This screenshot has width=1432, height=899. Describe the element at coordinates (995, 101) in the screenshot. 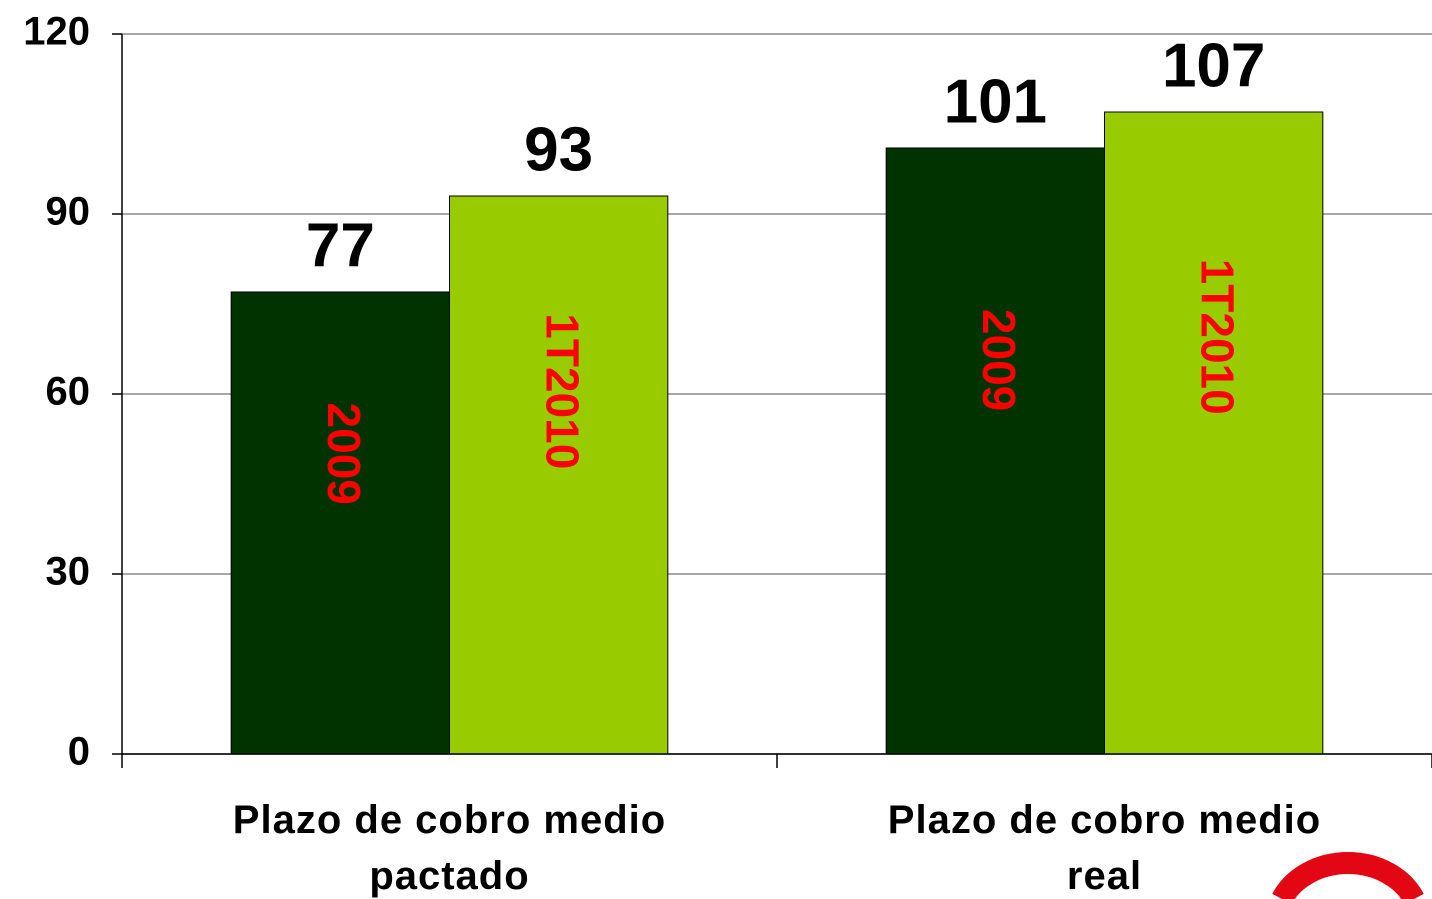

I see `data-label: 101` at that location.